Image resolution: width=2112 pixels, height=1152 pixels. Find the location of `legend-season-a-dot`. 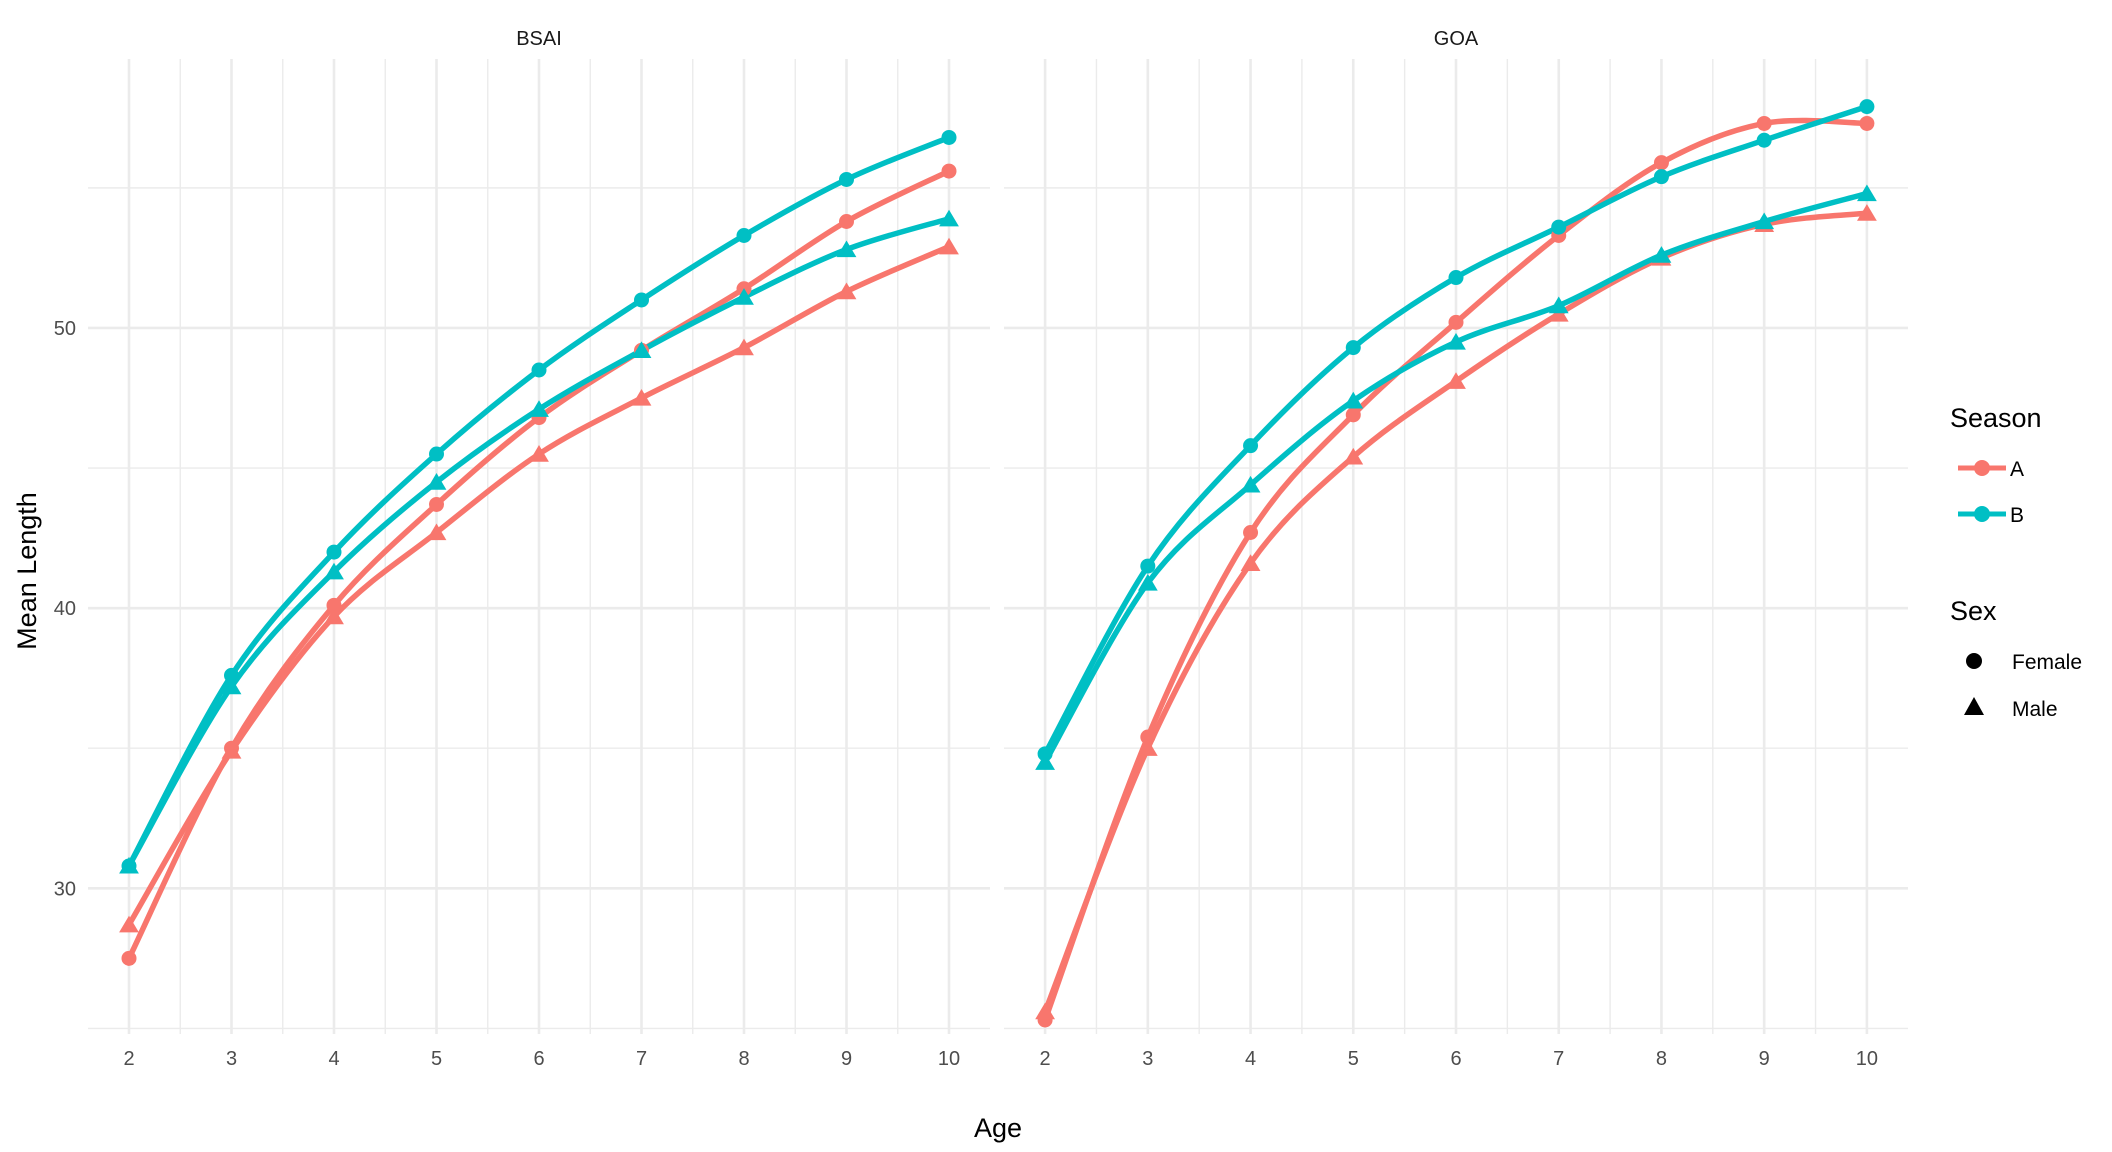

legend-season-a-dot is located at coordinates (1982, 468).